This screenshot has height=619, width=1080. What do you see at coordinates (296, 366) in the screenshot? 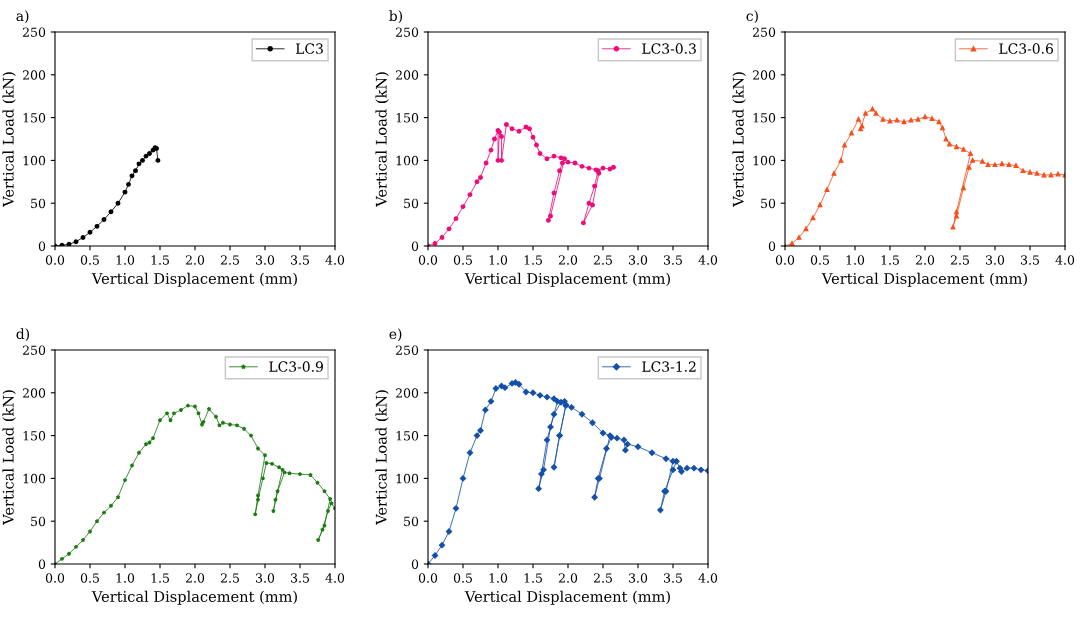
I see `legend-label: LC3-0.9` at bounding box center [296, 366].